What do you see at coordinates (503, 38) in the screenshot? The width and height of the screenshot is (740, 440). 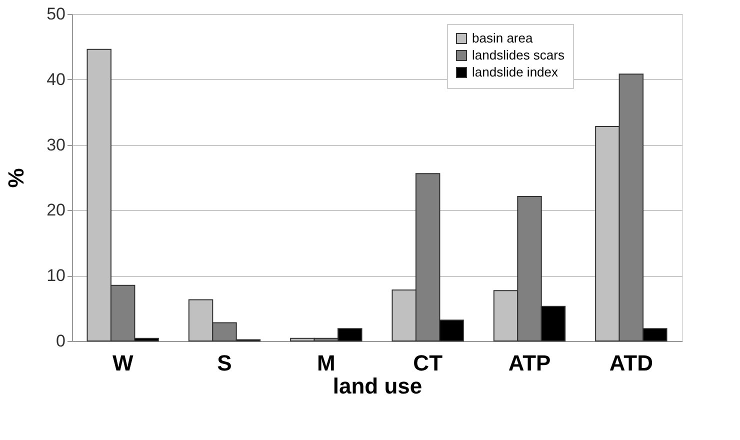 I see `legend-label: basin area` at bounding box center [503, 38].